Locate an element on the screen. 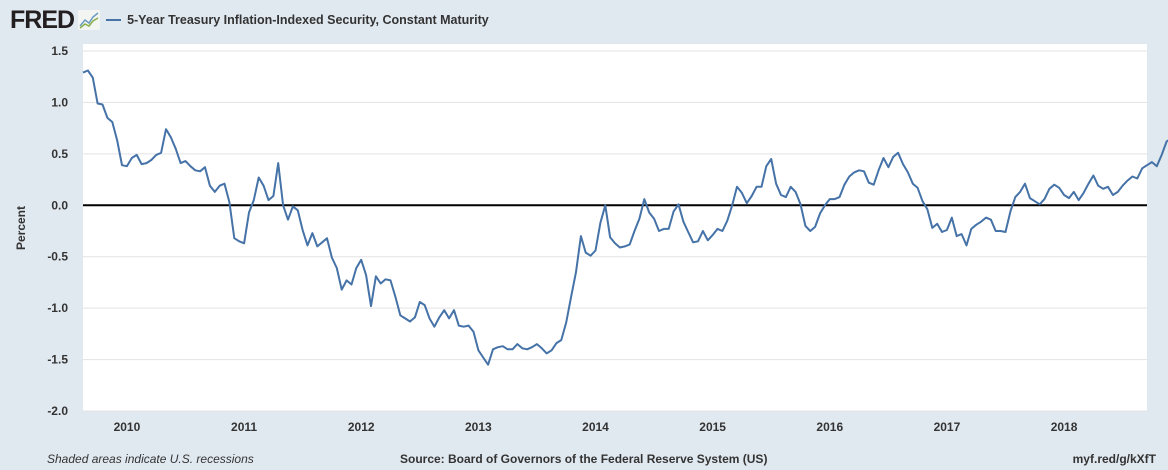 The height and width of the screenshot is (470, 1168). x-tick-label: 2018 is located at coordinates (1064, 427).